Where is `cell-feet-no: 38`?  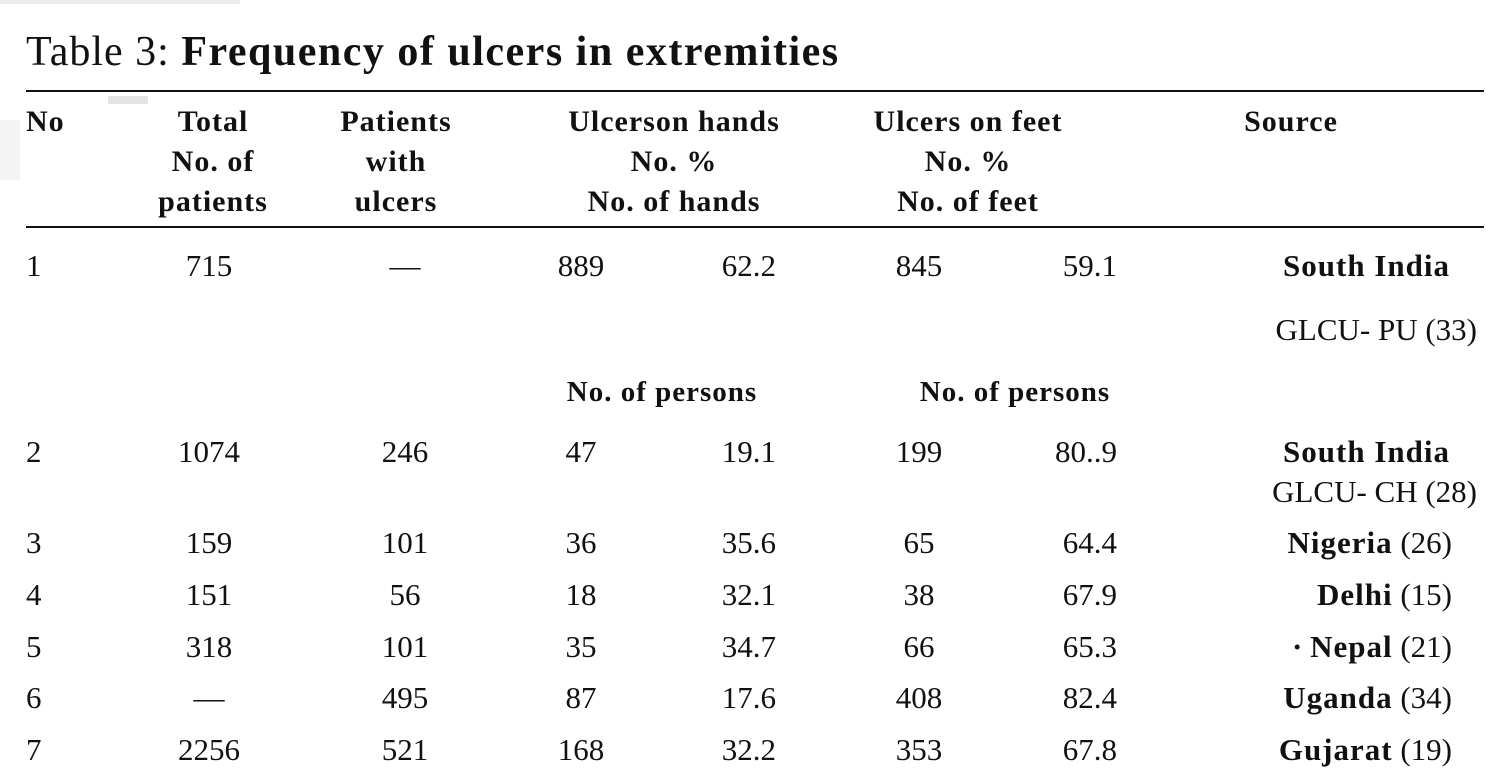
cell-feet-no: 38 is located at coordinates (919, 594).